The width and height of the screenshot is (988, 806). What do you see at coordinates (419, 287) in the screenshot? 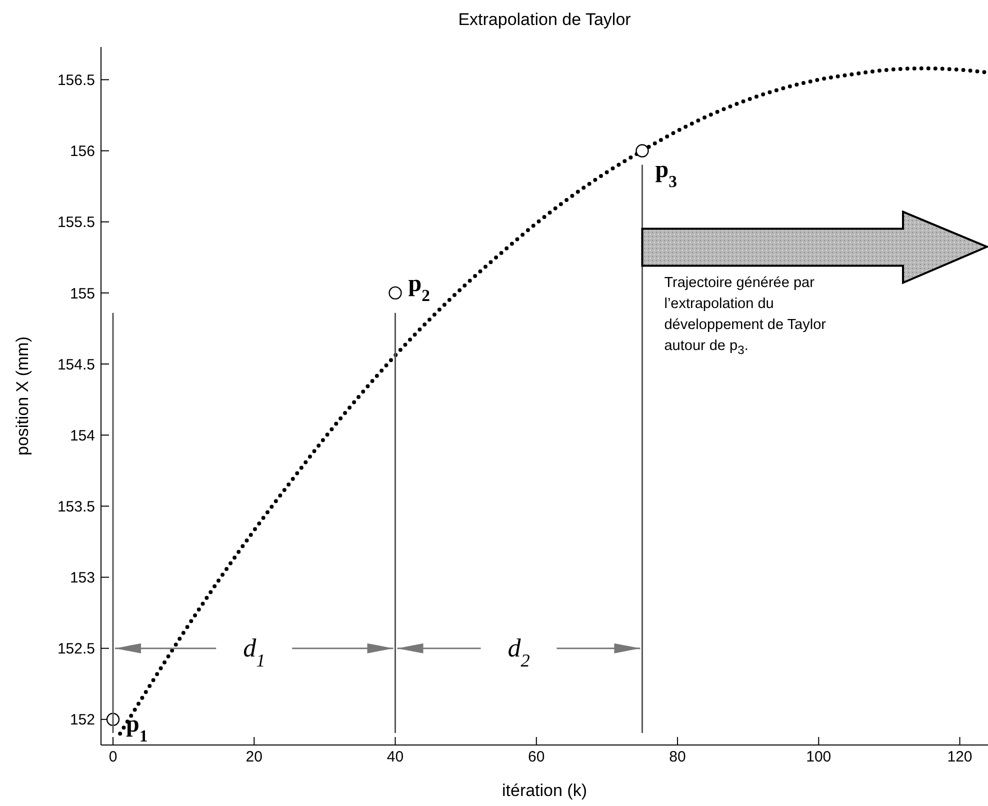
I see `annotation: p$_{2}$` at bounding box center [419, 287].